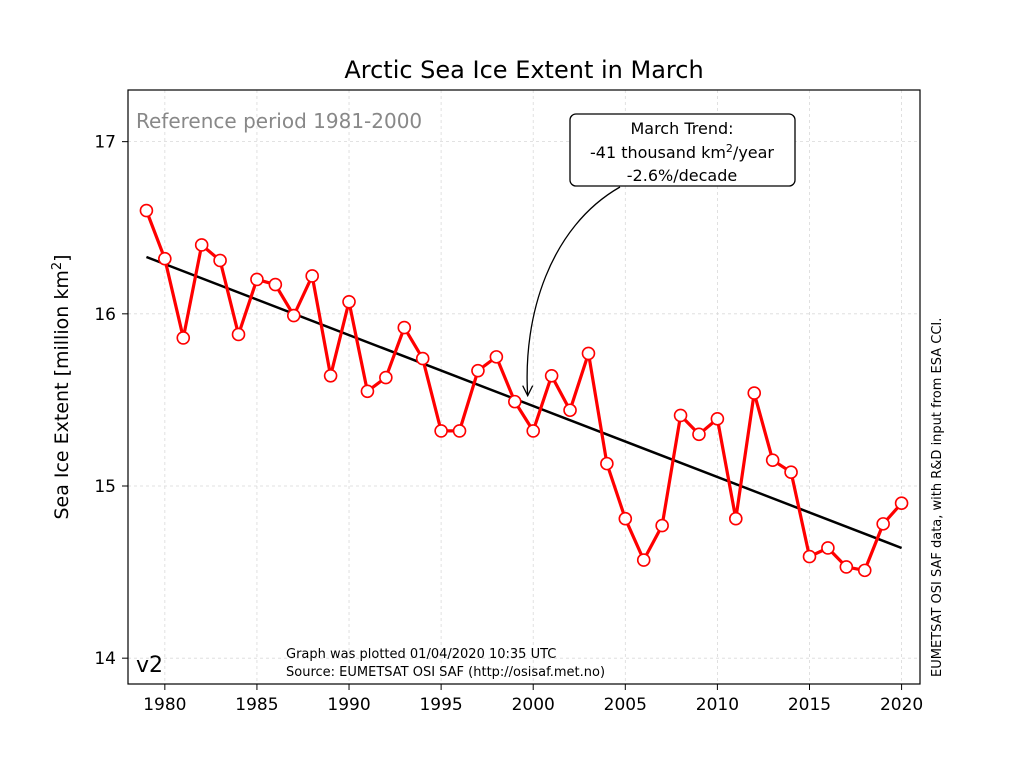 This screenshot has width=1024, height=768. I want to click on x-tick-label: 2005, so click(625, 705).